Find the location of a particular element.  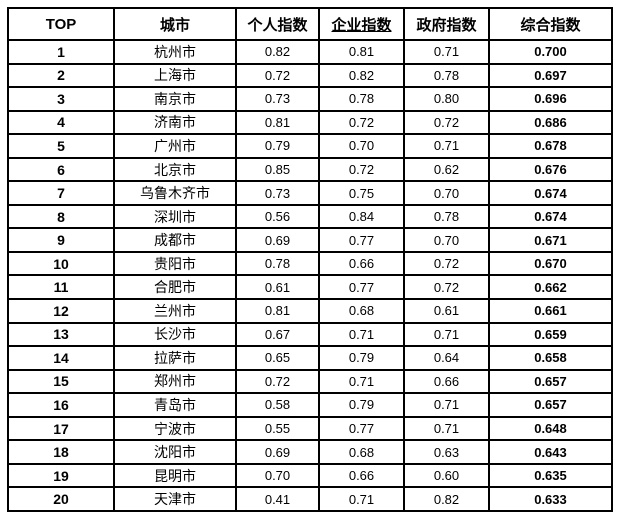

personal-index-cell: 0.58 is located at coordinates (277, 405).